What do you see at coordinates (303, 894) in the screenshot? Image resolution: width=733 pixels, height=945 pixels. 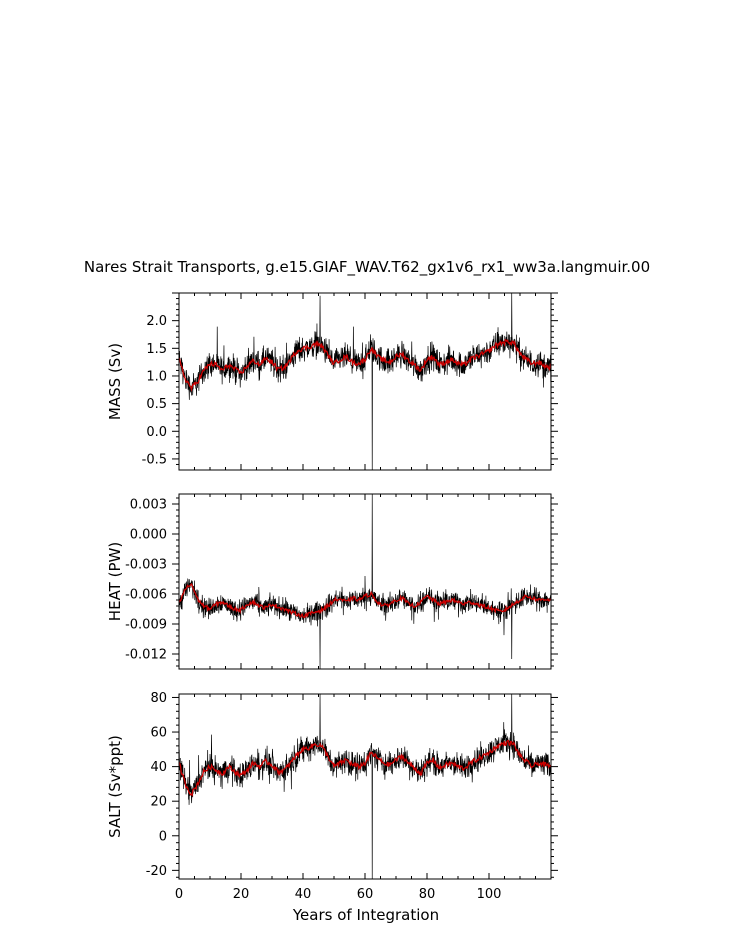 I see `salt-xtick-label: 40` at bounding box center [303, 894].